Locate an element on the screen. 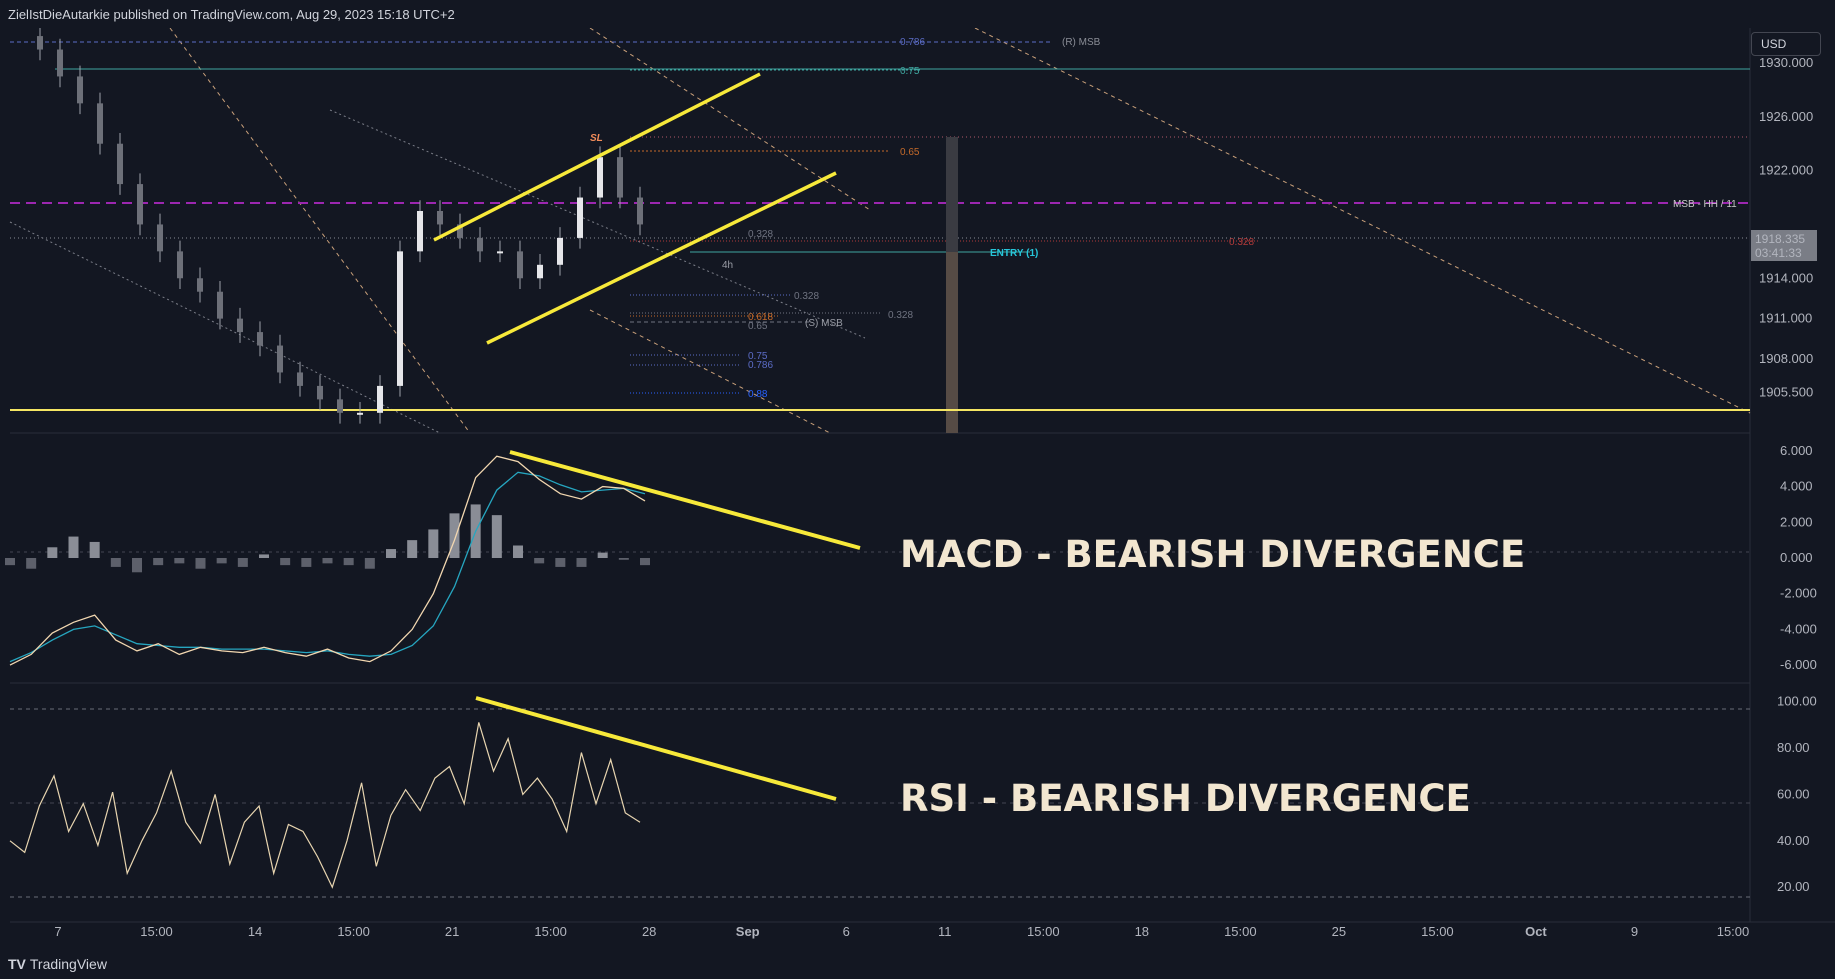 This screenshot has height=979, width=1835. currency-label: USD is located at coordinates (1774, 44).